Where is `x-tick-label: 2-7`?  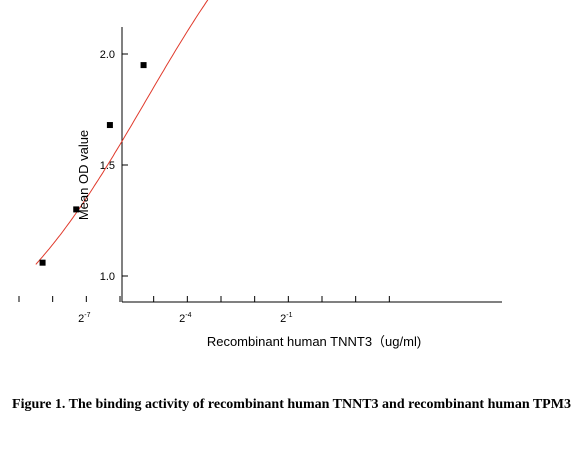 x-tick-label: 2-7 is located at coordinates (84, 318).